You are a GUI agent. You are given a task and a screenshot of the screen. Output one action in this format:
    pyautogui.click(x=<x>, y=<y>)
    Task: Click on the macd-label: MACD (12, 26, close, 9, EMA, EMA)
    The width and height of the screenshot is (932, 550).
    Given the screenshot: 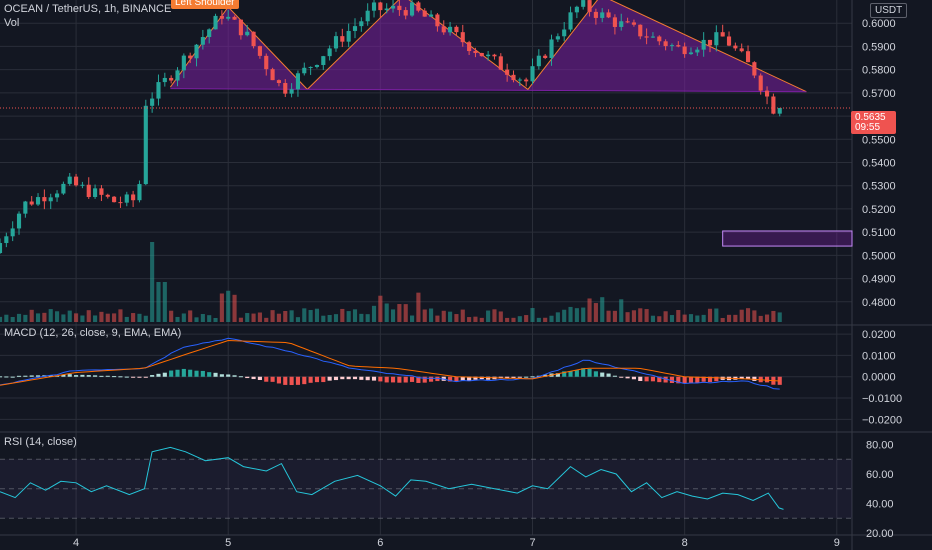 What is the action you would take?
    pyautogui.click(x=93, y=333)
    